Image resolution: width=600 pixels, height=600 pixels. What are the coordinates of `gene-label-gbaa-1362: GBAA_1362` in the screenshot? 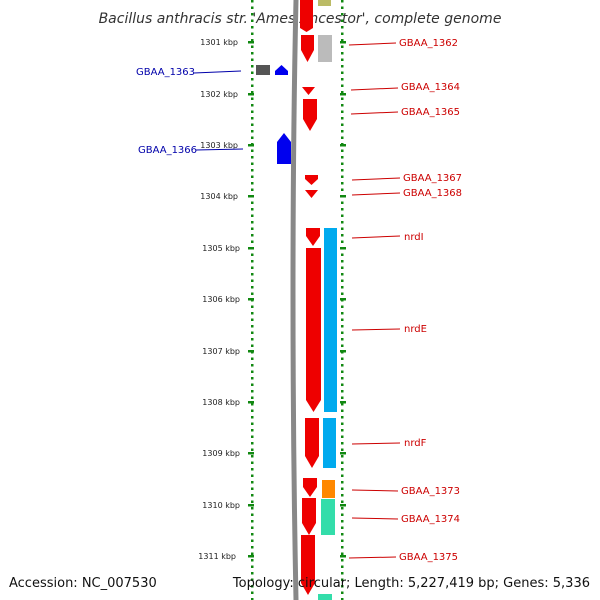 It's located at (428, 43).